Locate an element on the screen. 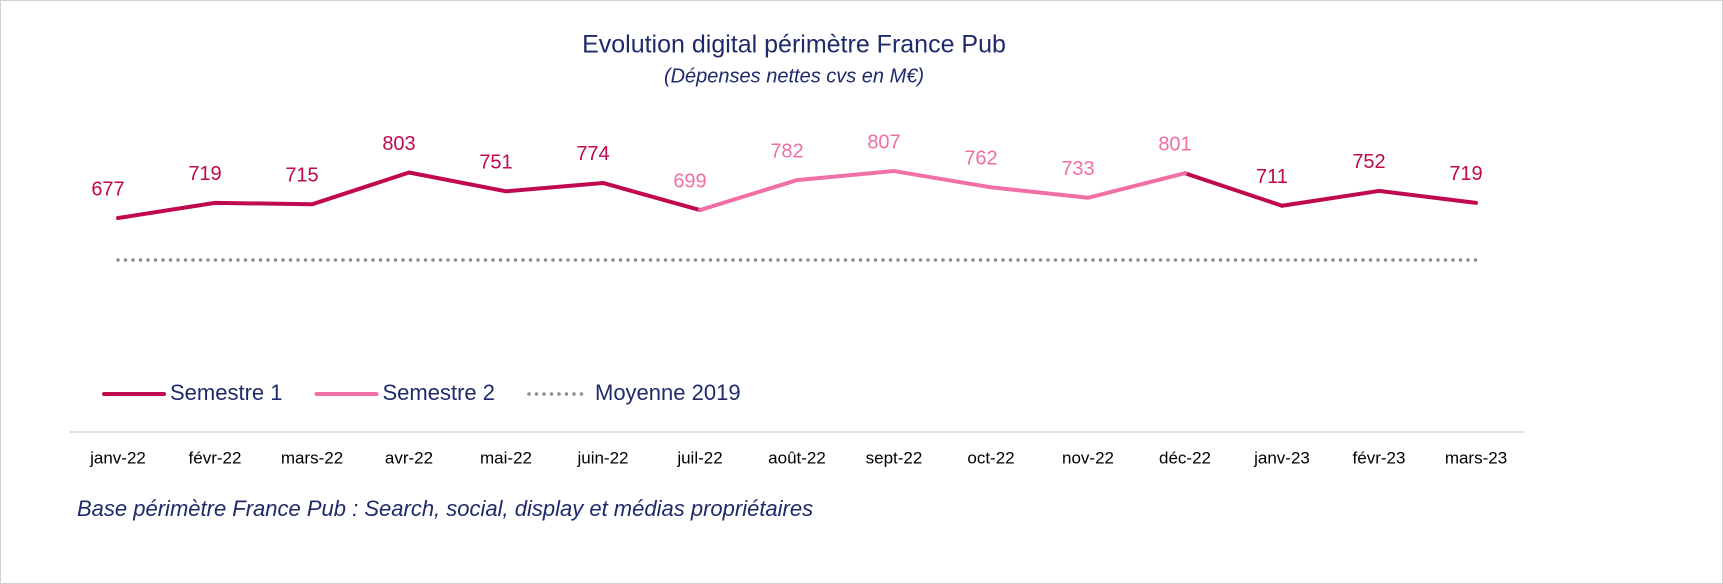 Image resolution: width=1723 pixels, height=584 pixels. x-tick-label: nov-22 is located at coordinates (1088, 457).